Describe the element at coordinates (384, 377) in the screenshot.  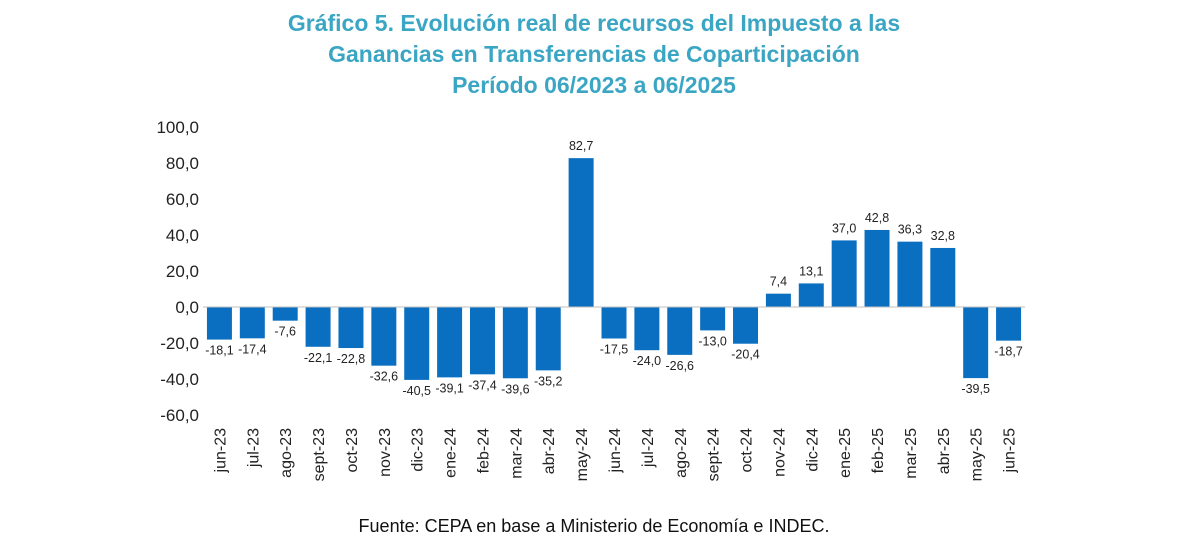
I see `data-label: -32,6` at that location.